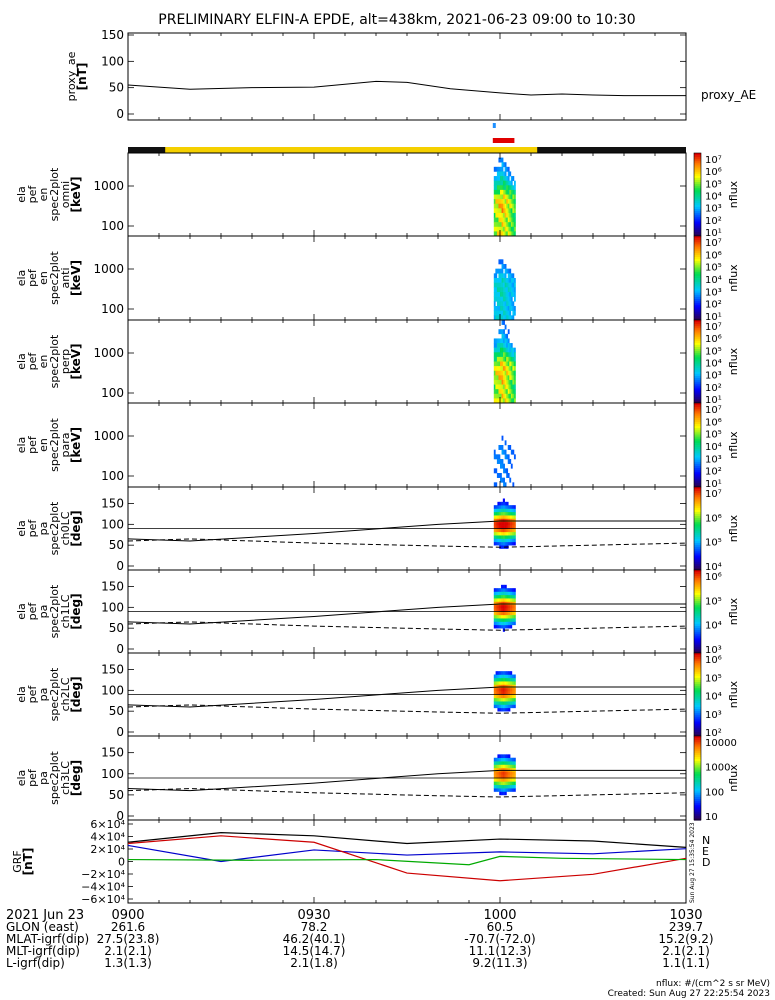 This screenshot has width=775, height=1000. What do you see at coordinates (733, 694) in the screenshot?
I see `colorbar-label: nflux` at bounding box center [733, 694].